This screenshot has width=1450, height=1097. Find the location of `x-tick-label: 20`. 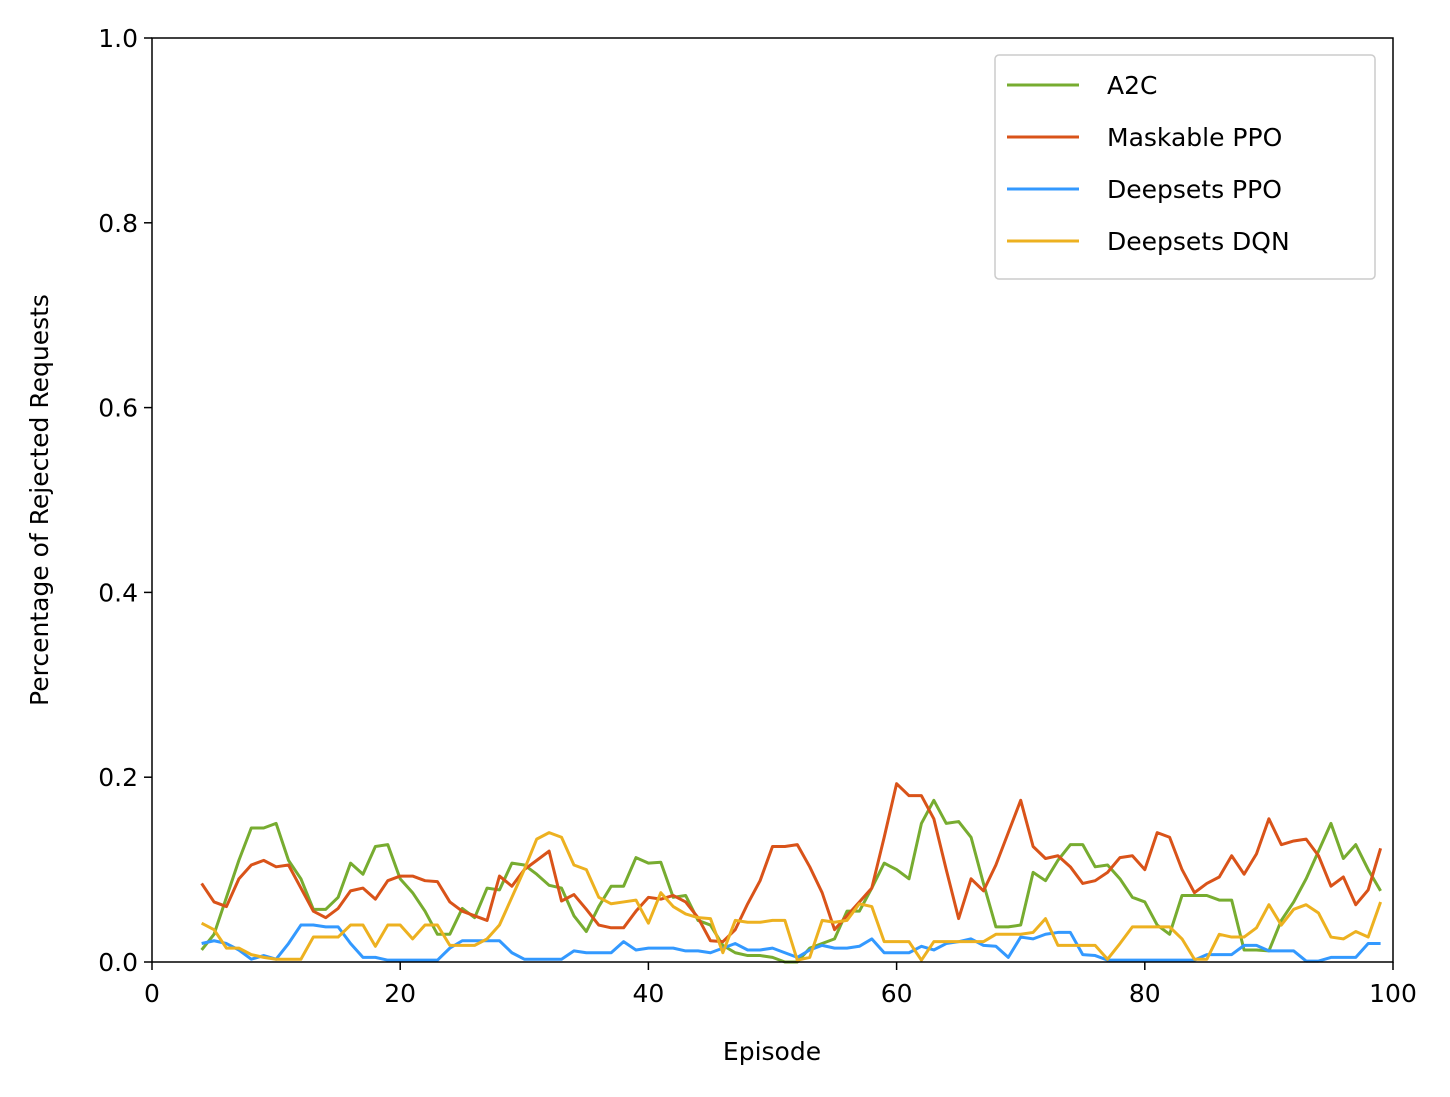

x-tick-label: 20 is located at coordinates (400, 993).